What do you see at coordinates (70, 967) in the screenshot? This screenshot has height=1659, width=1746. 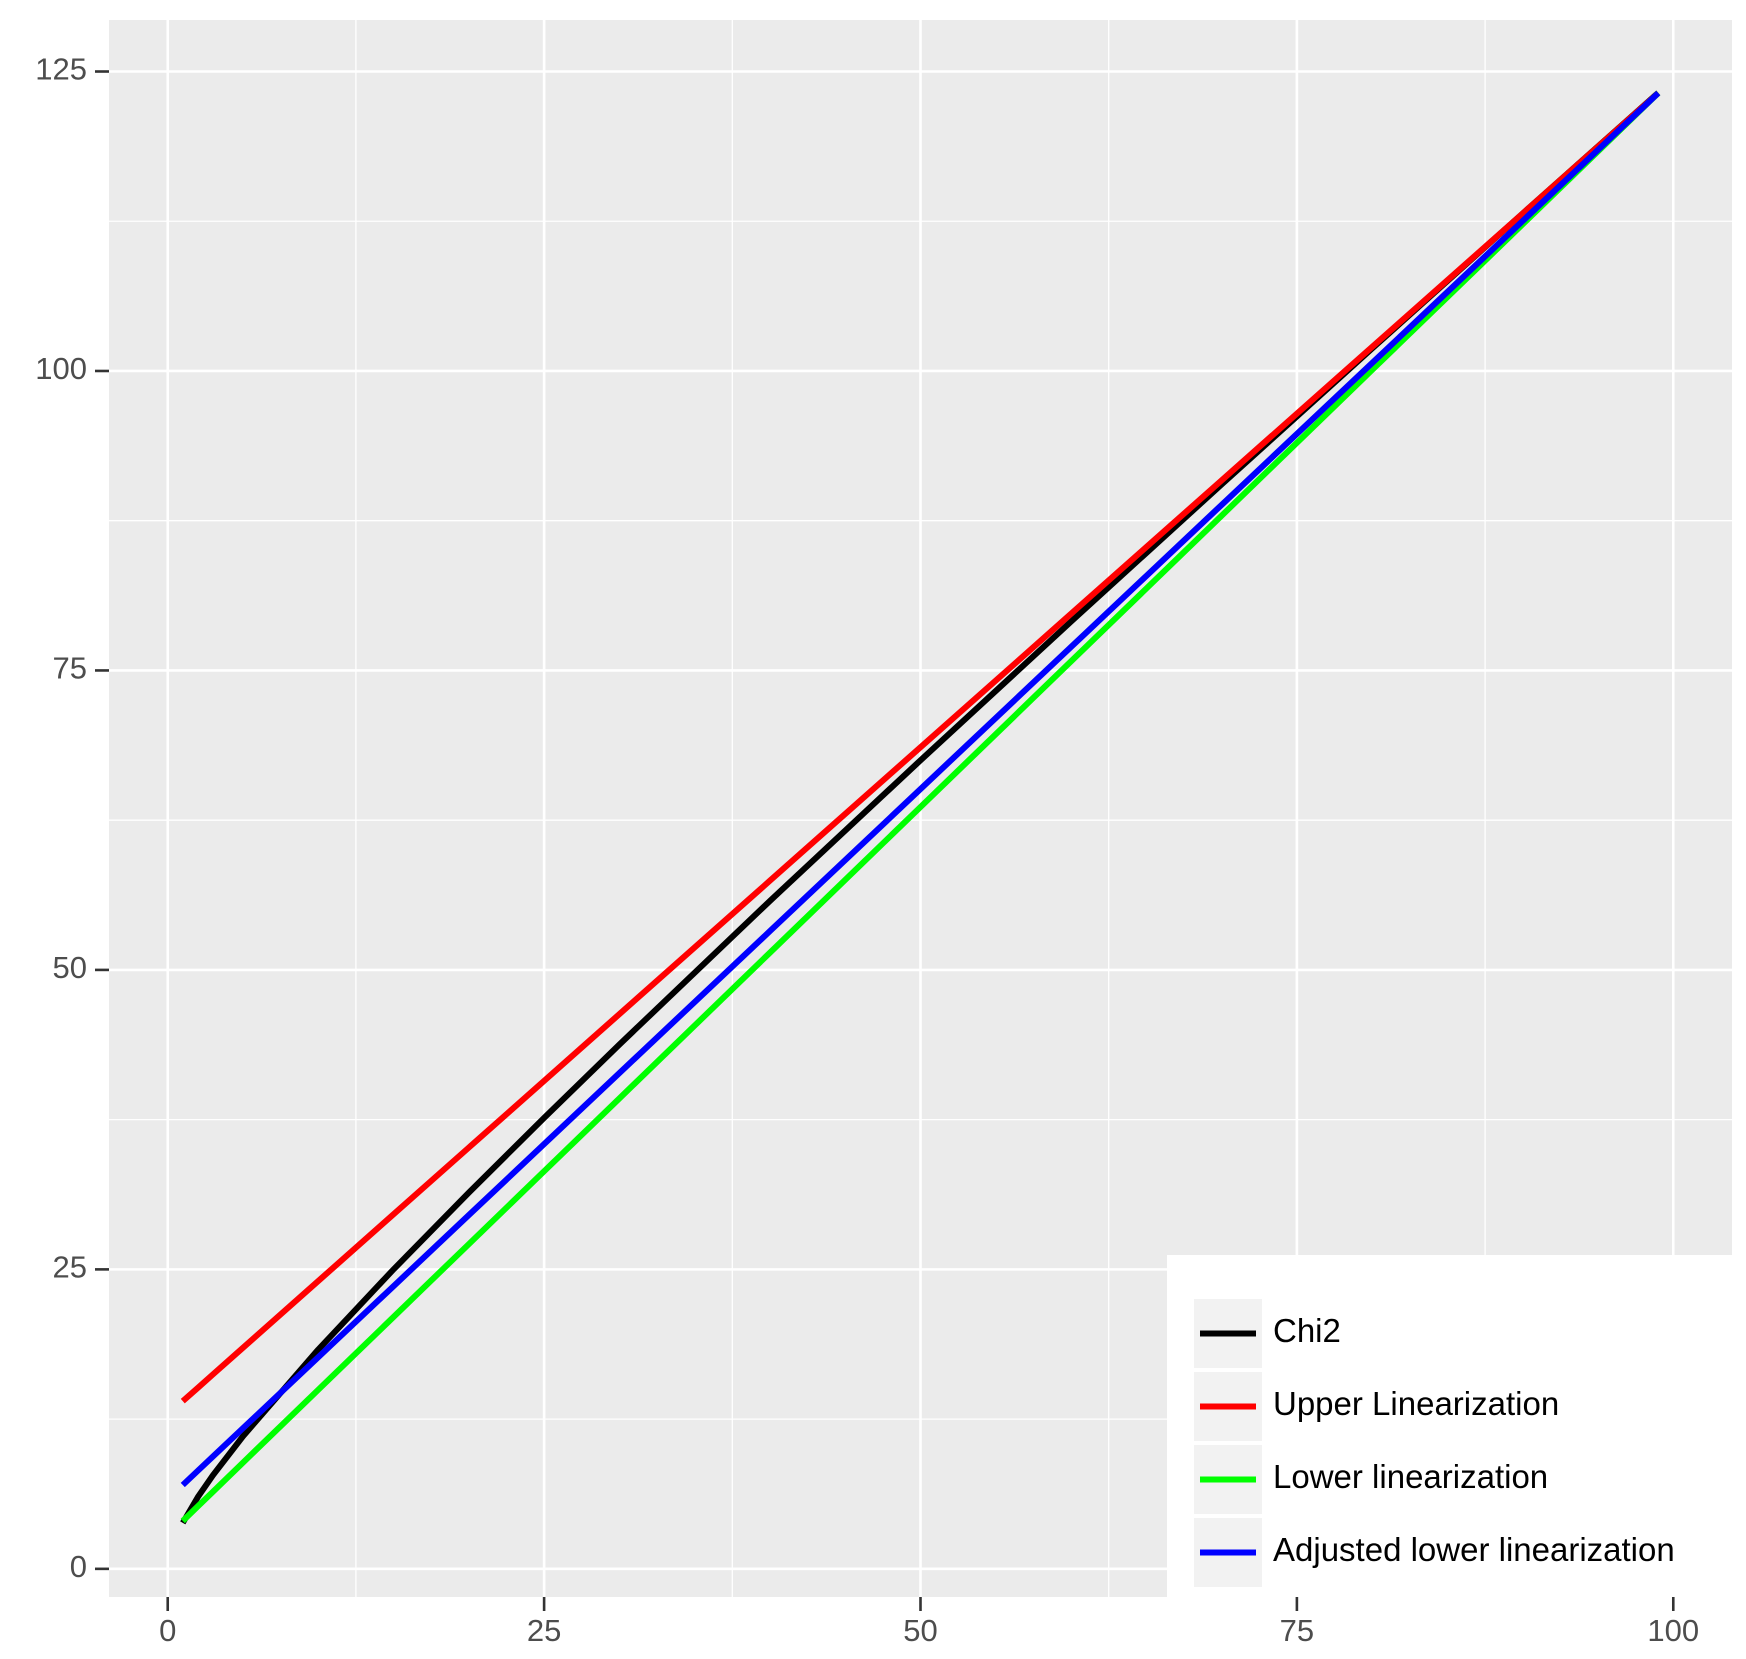 I see `y-tick-label: 50` at bounding box center [70, 967].